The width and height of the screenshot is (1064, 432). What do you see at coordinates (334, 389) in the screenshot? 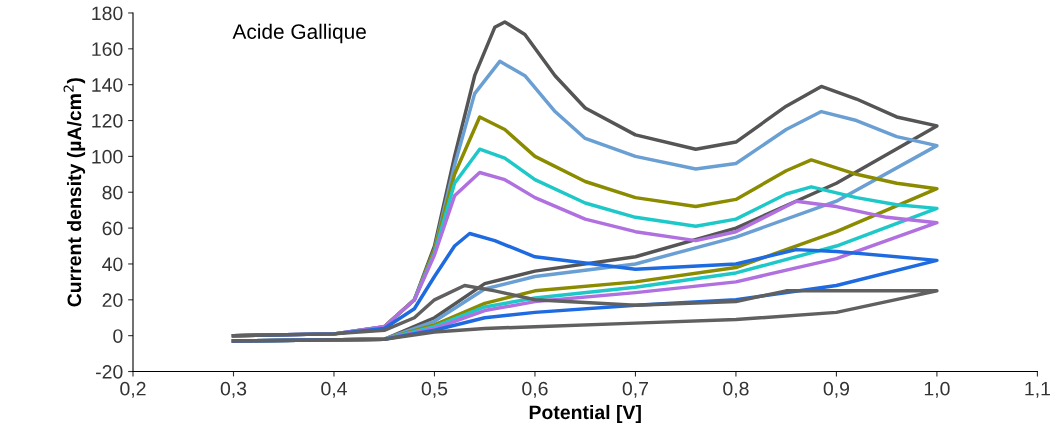
I see `x-tick-label: 0,4` at bounding box center [334, 389].